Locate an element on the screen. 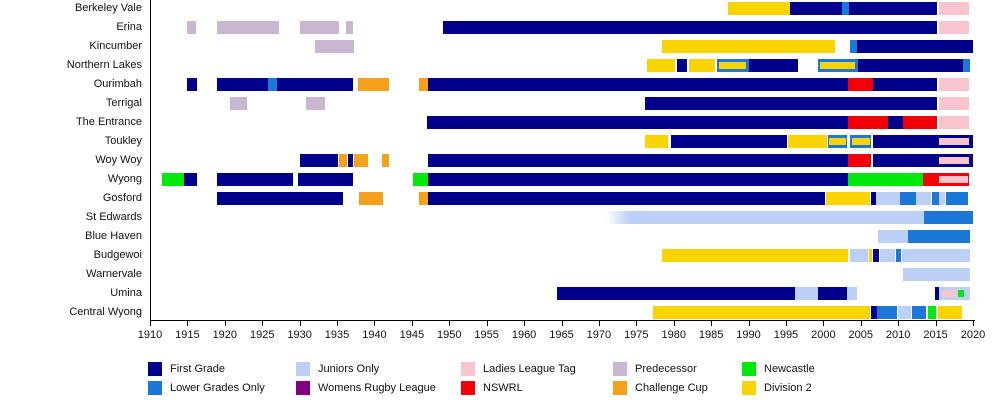 This screenshot has width=1000, height=400. x-axis-line is located at coordinates (562, 320).